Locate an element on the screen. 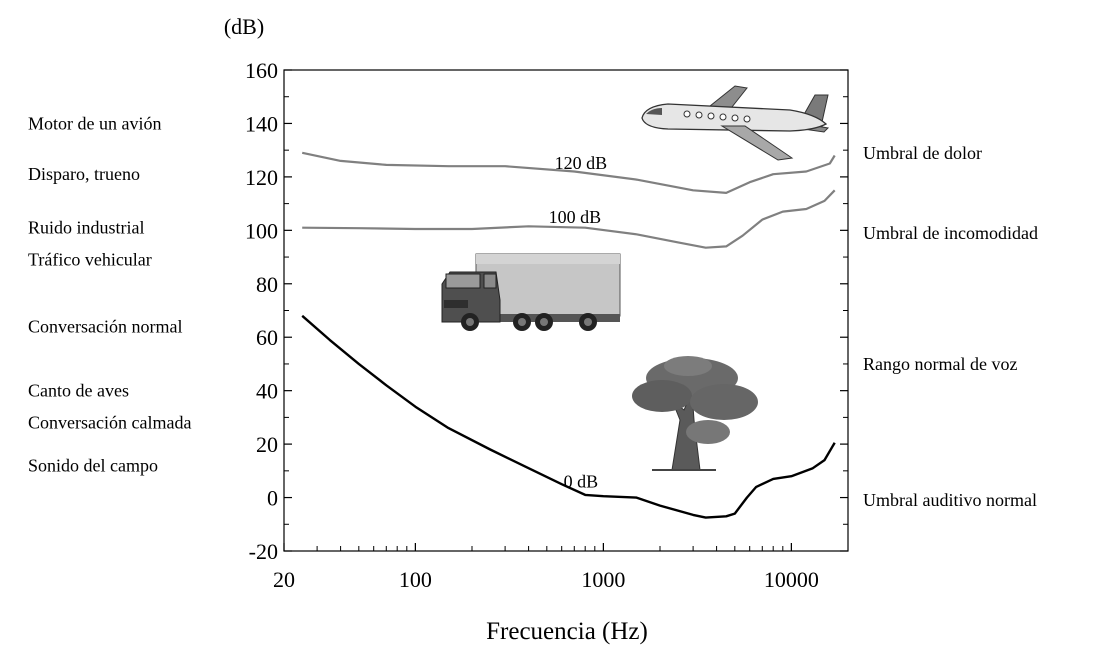 This screenshot has height=662, width=1106. y-tick-label: 140 is located at coordinates (261, 123).